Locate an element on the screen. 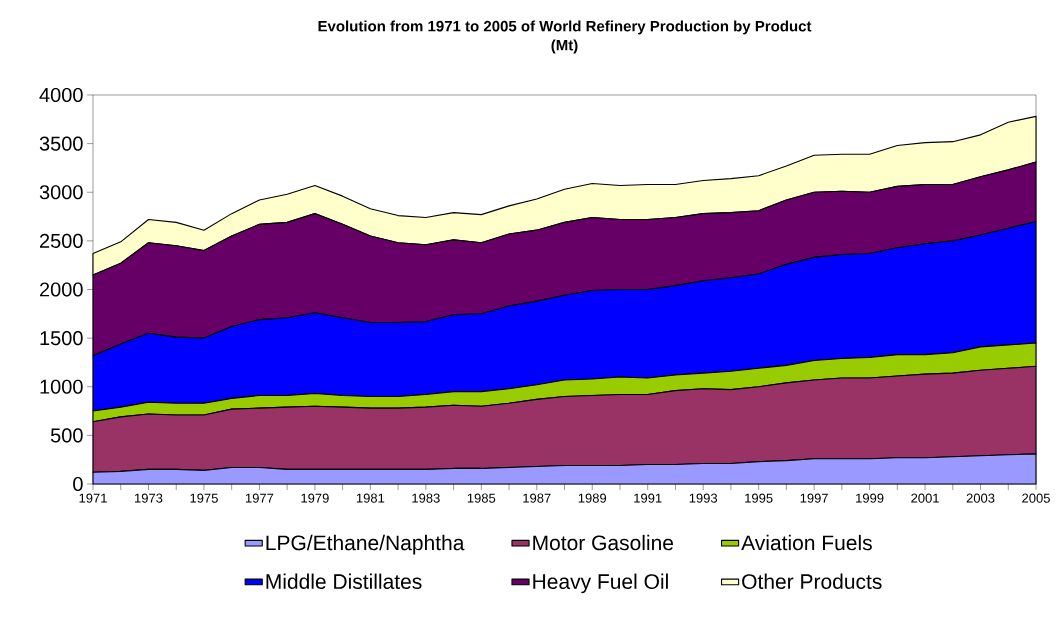 Image resolution: width=1058 pixels, height=628 pixels. x-tick-label: 1991 is located at coordinates (648, 498).